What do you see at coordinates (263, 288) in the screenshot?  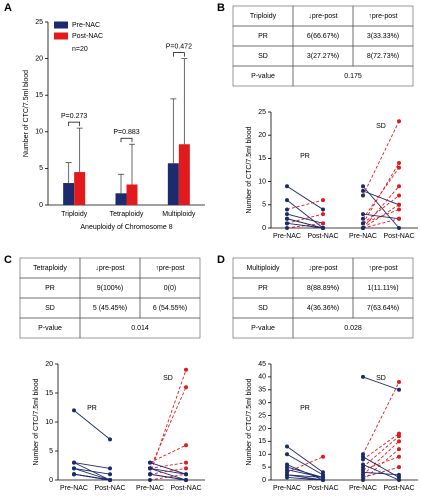 I see `table-text: PR` at bounding box center [263, 288].